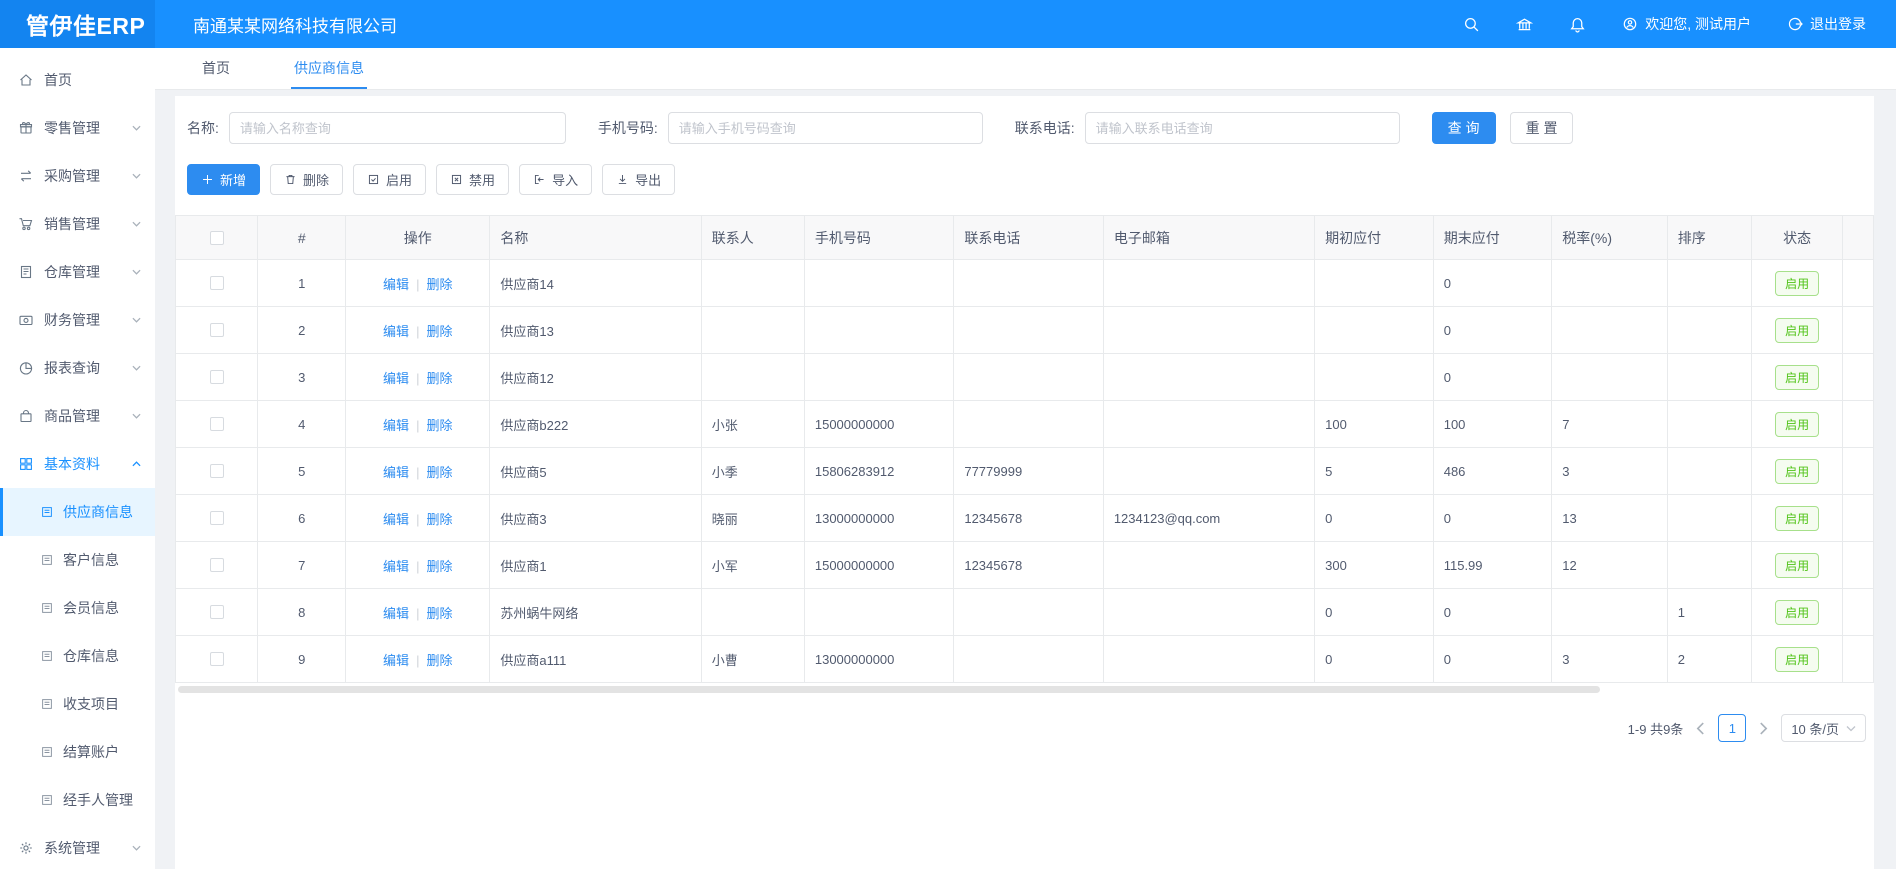 This screenshot has height=869, width=1896. I want to click on scrollbar-thumb, so click(889, 689).